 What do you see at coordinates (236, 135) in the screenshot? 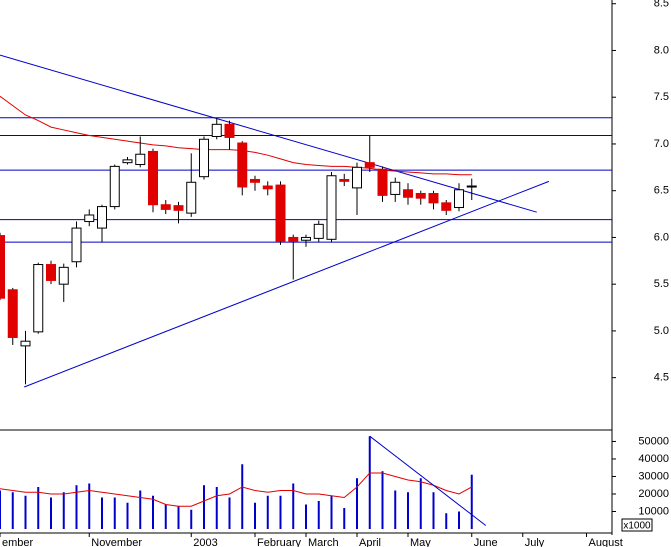
I see `moving-average` at bounding box center [236, 135].